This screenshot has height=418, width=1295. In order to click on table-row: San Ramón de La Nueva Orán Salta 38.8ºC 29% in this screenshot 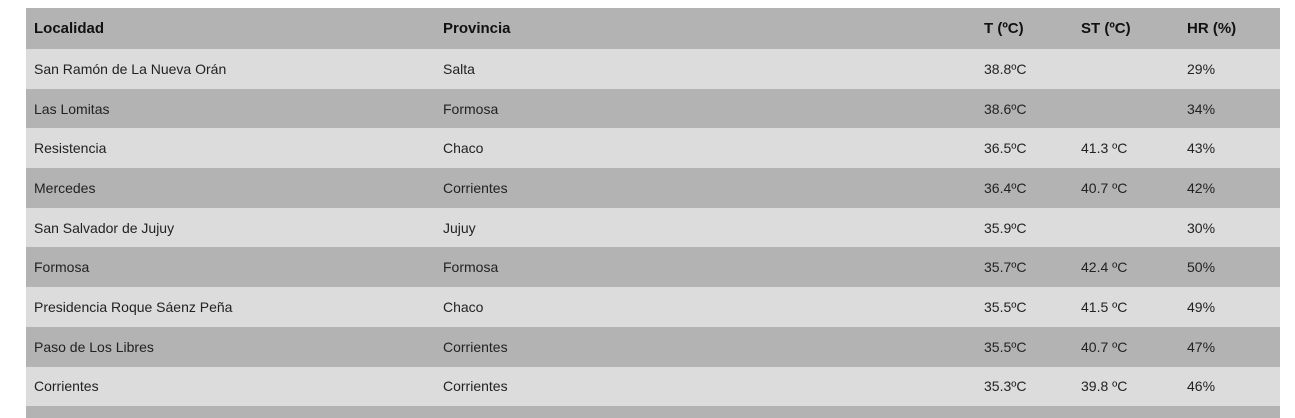, I will do `click(653, 69)`.